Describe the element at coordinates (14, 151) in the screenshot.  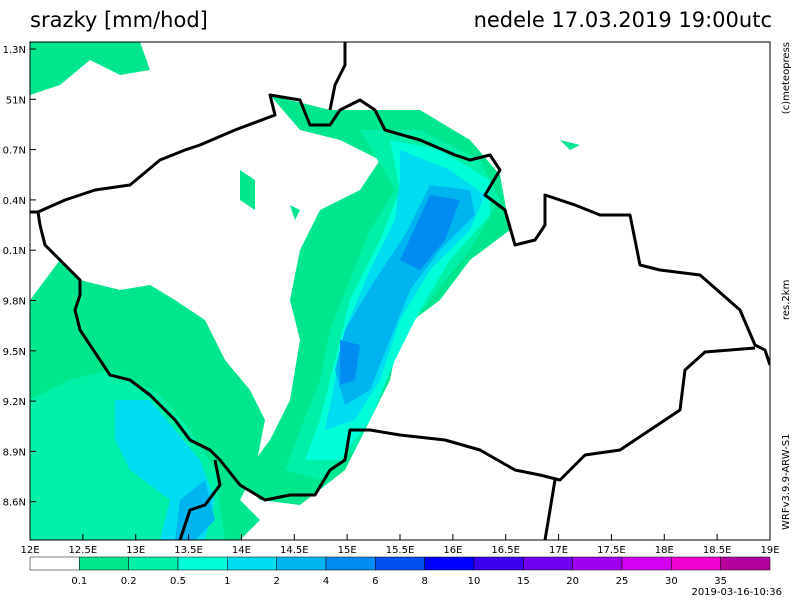
I see `lat-label: 0.7N` at that location.